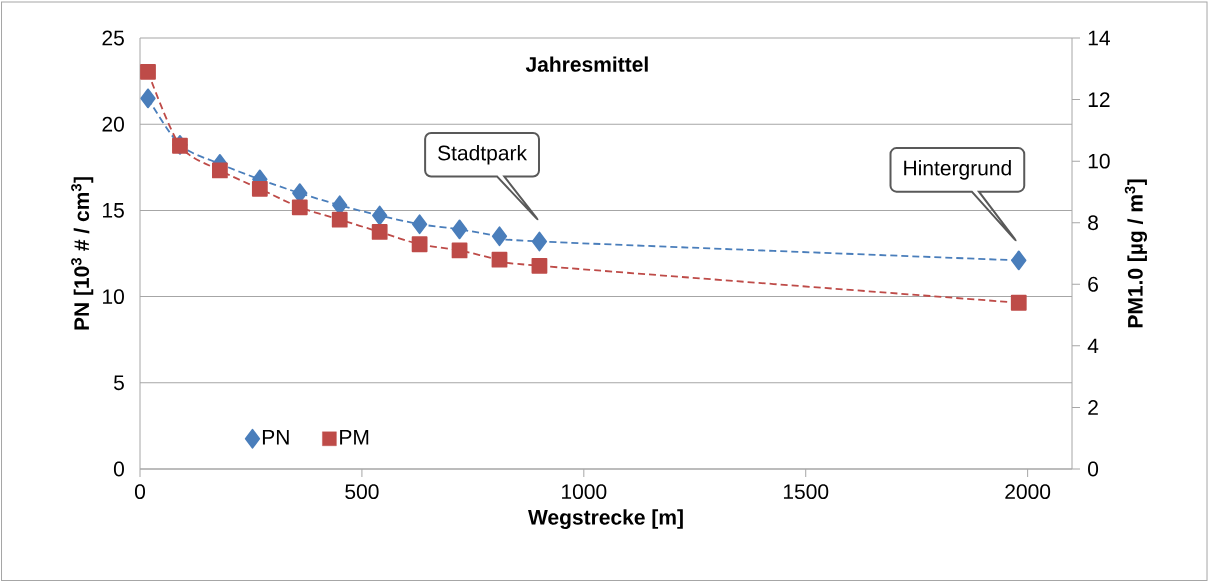  Describe the element at coordinates (113, 38) in the screenshot. I see `y-tick-label: 25` at that location.